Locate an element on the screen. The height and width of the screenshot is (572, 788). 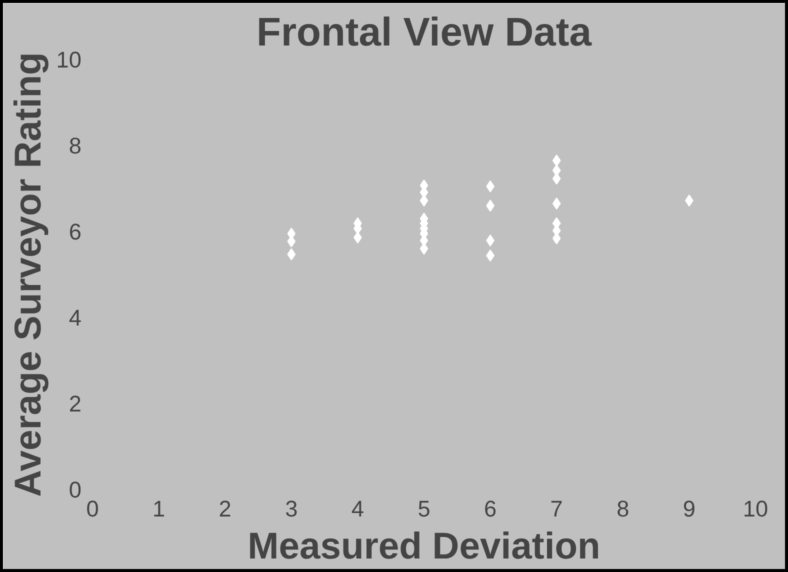
x-tick-label: 1 is located at coordinates (159, 509).